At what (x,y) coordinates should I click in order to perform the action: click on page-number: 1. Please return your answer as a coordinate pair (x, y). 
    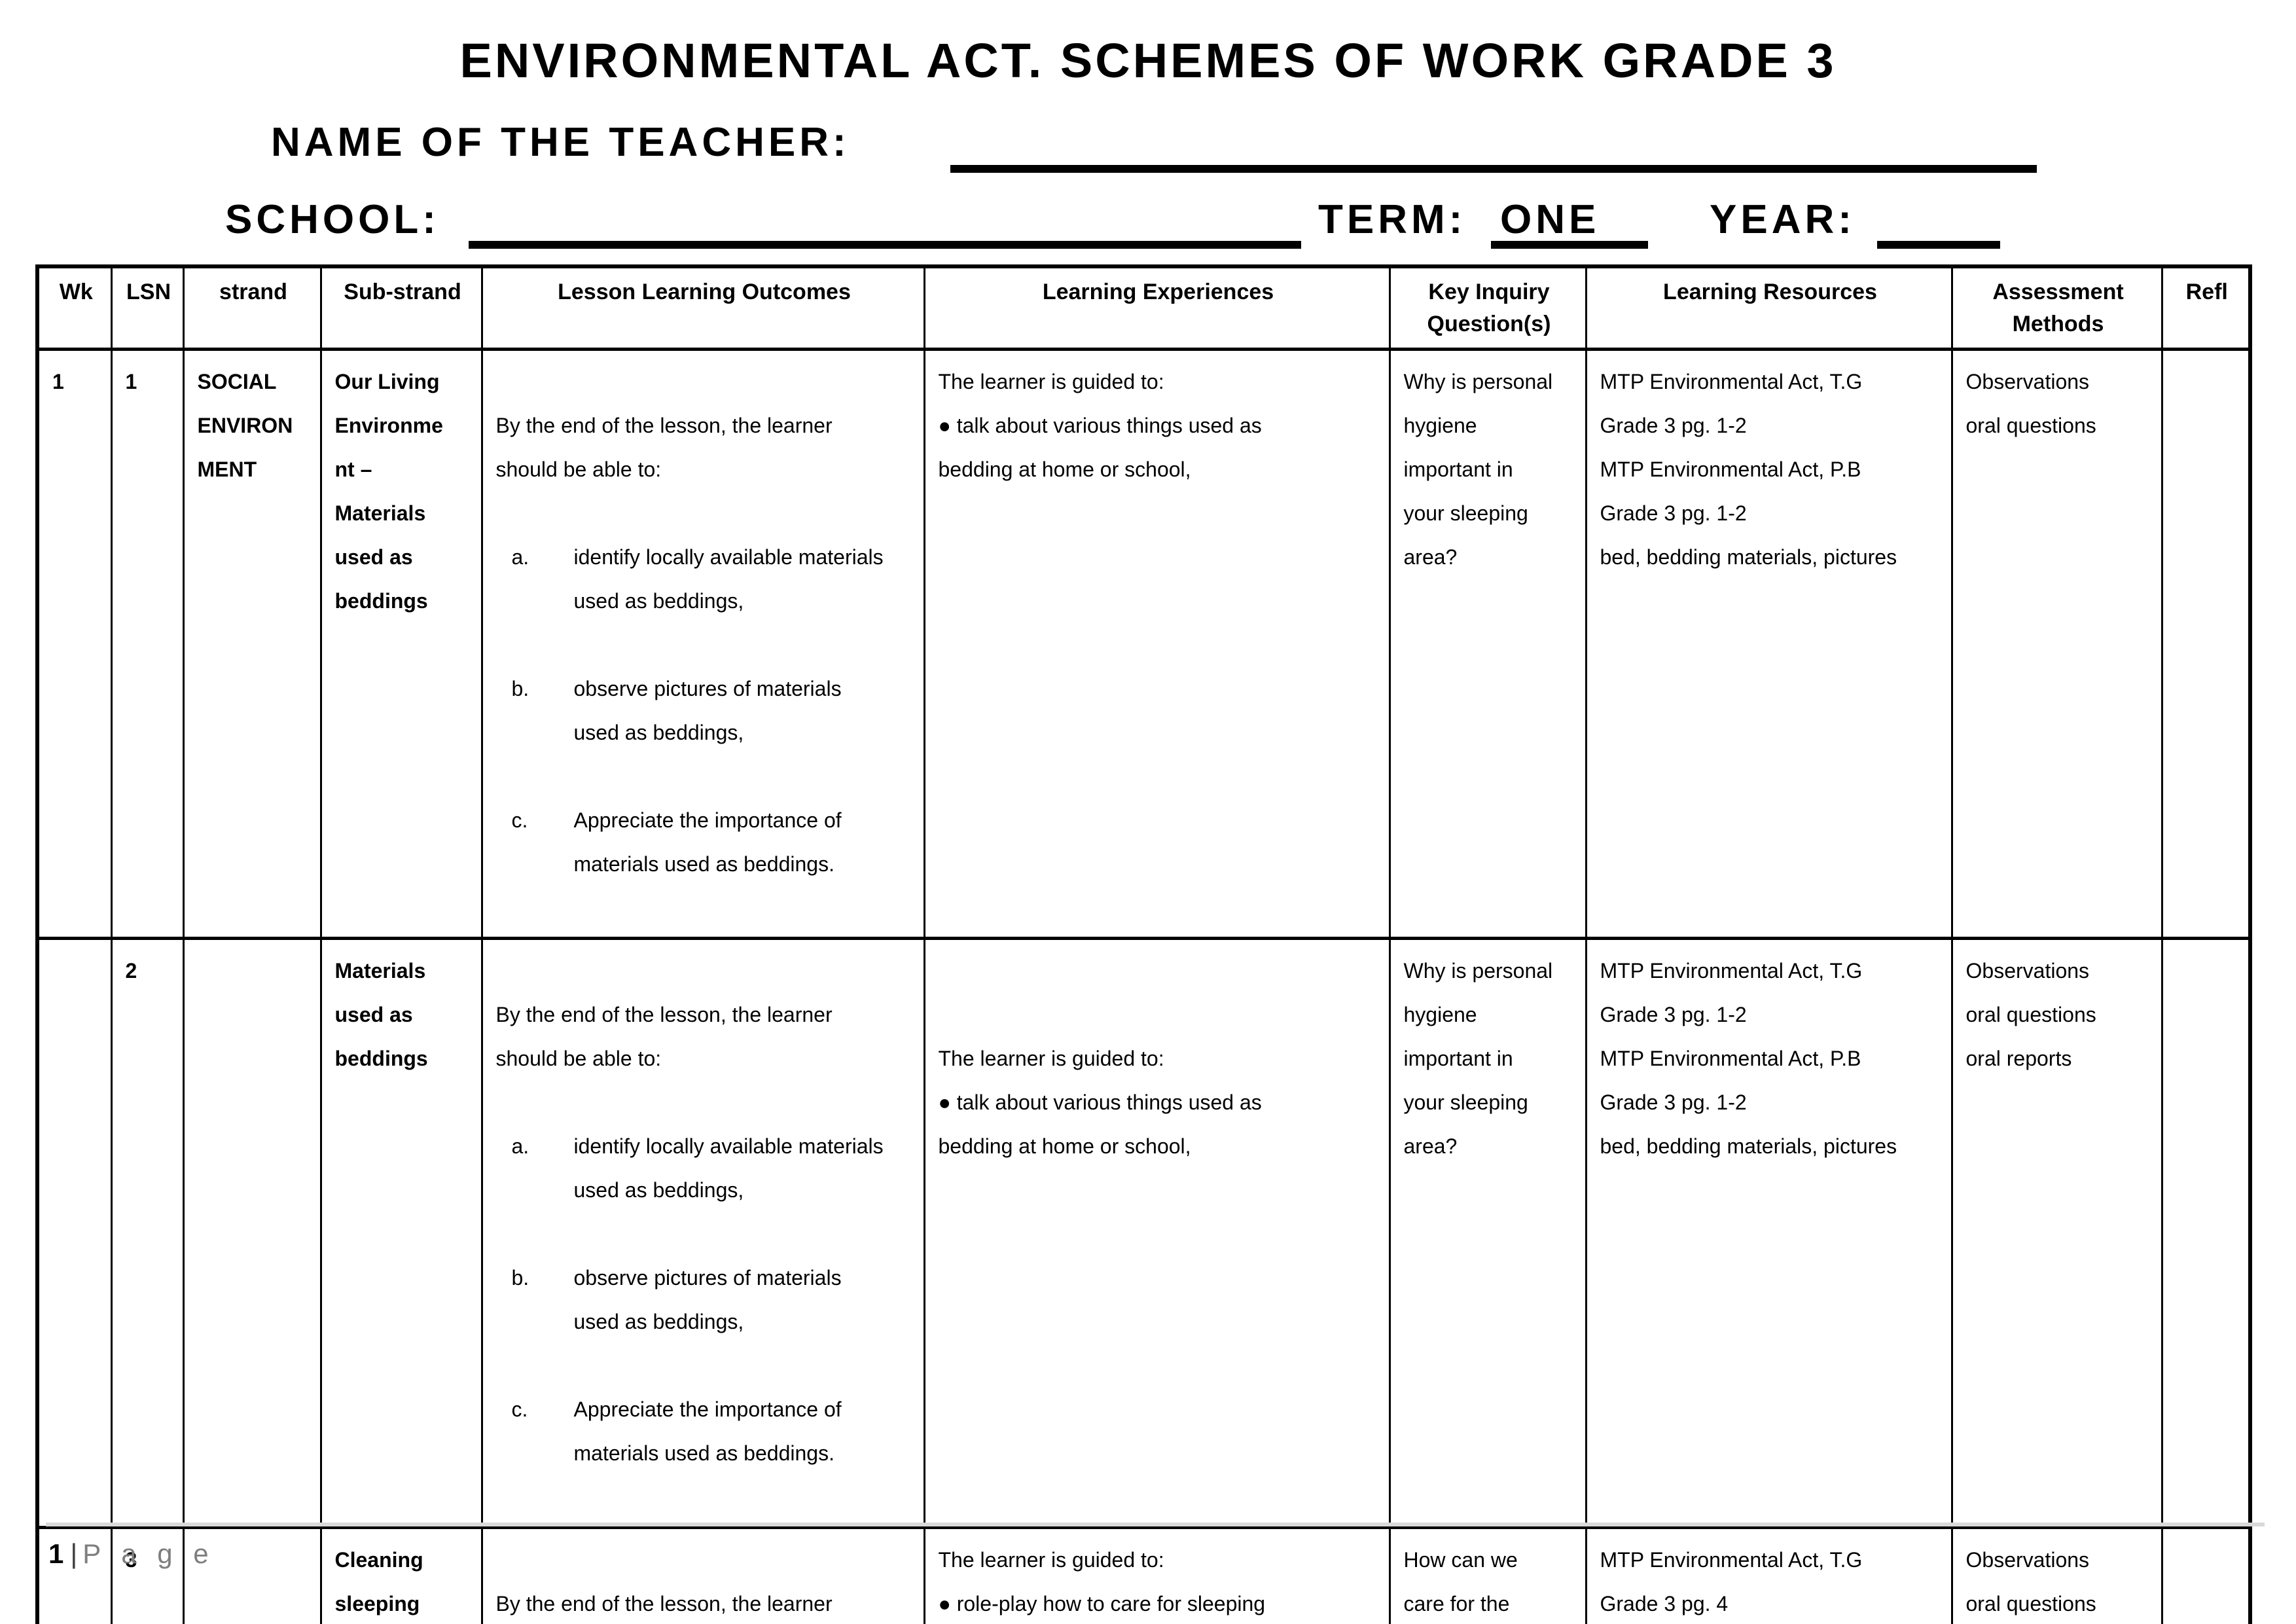
    Looking at the image, I should click on (56, 1553).